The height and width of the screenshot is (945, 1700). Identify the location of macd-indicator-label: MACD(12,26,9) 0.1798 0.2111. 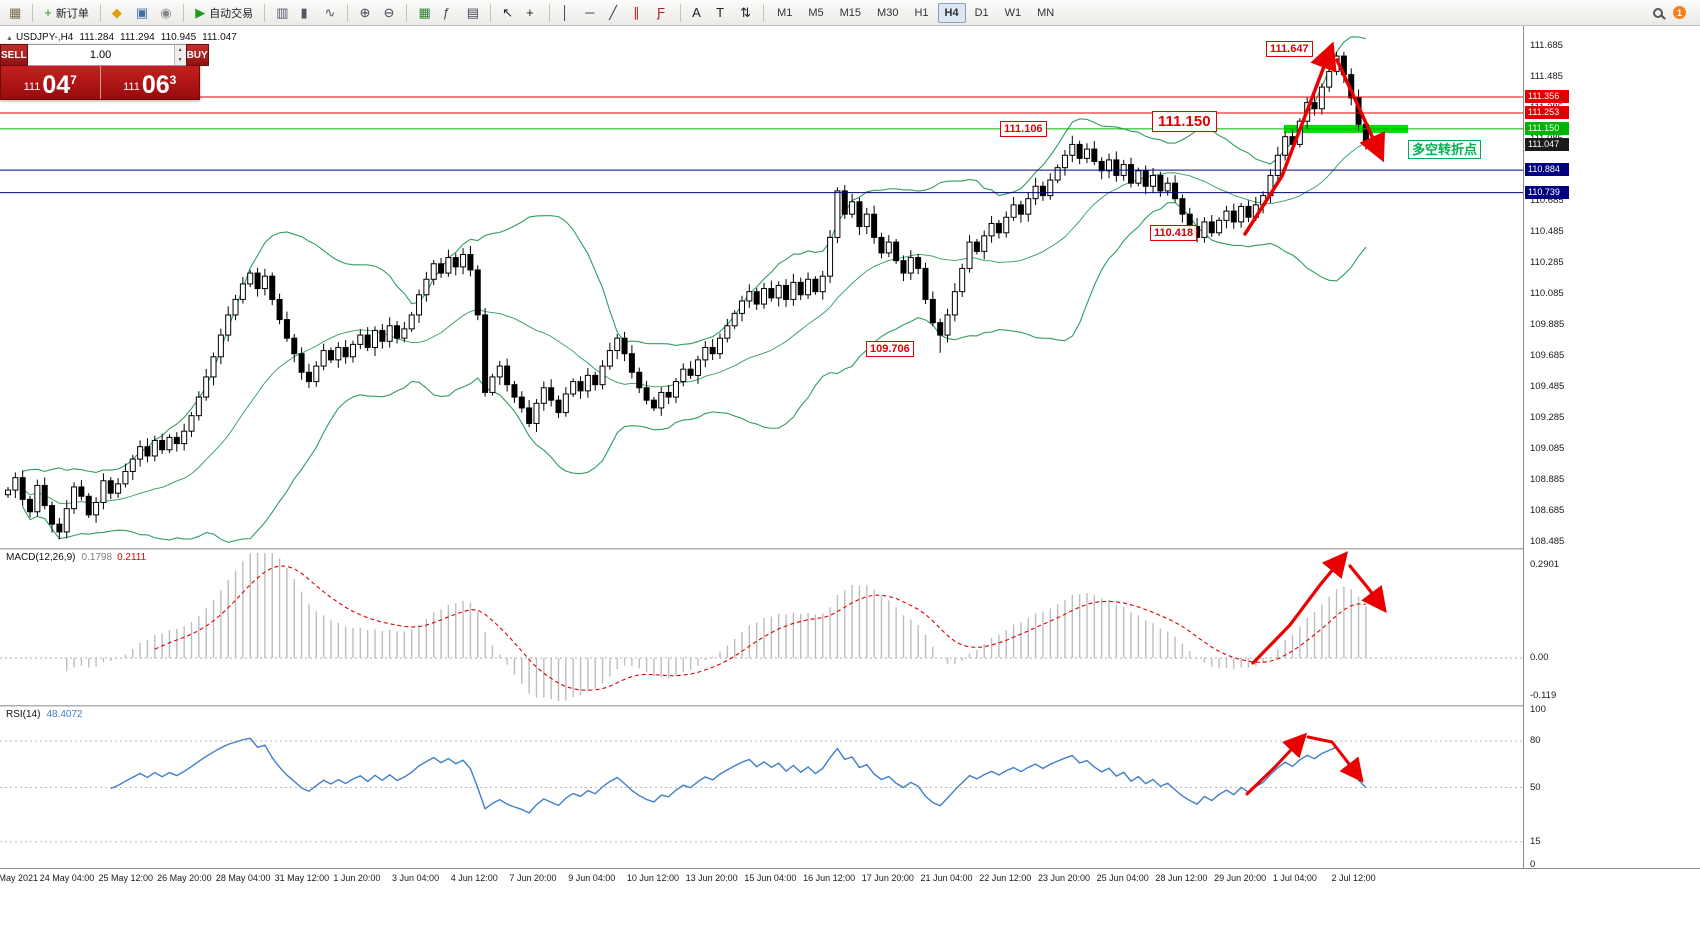
(76, 557).